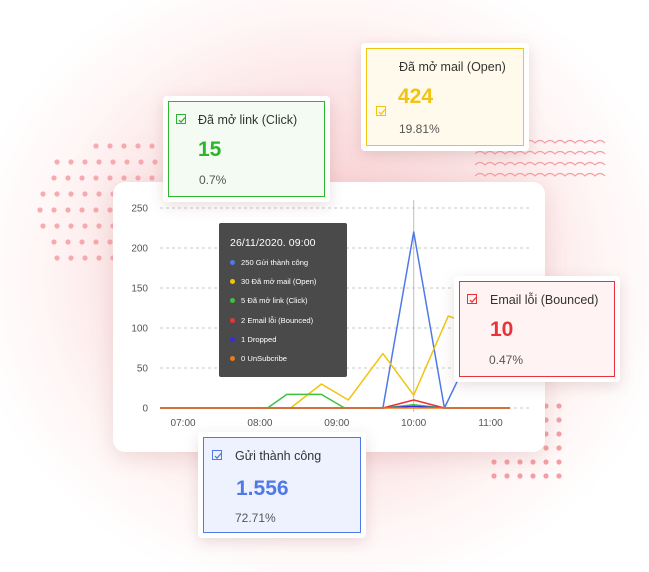 The width and height of the screenshot is (649, 572). Describe the element at coordinates (336, 423) in the screenshot. I see `x-tick-label: 09:00` at that location.